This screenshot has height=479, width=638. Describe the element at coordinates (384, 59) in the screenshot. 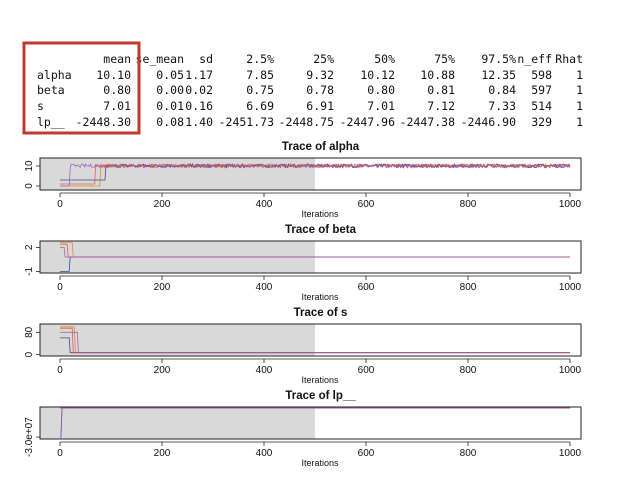

I see `table-header-cell: 50%` at that location.